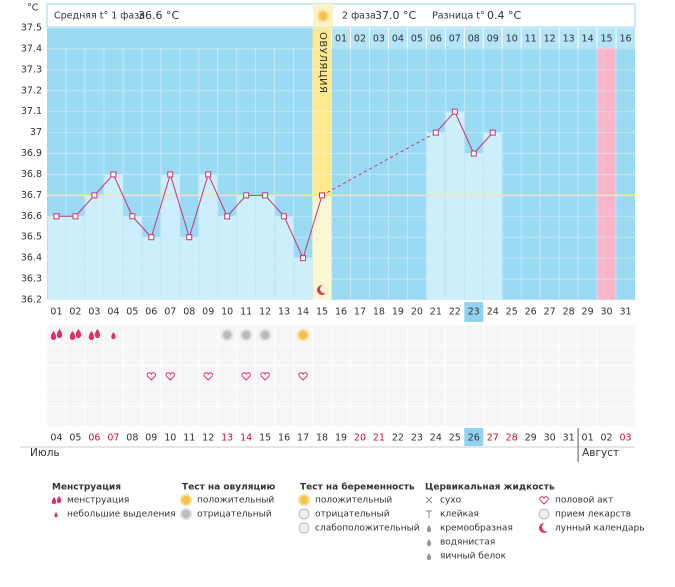  What do you see at coordinates (31, 258) in the screenshot?
I see `y-tick-label: 36.4` at bounding box center [31, 258].